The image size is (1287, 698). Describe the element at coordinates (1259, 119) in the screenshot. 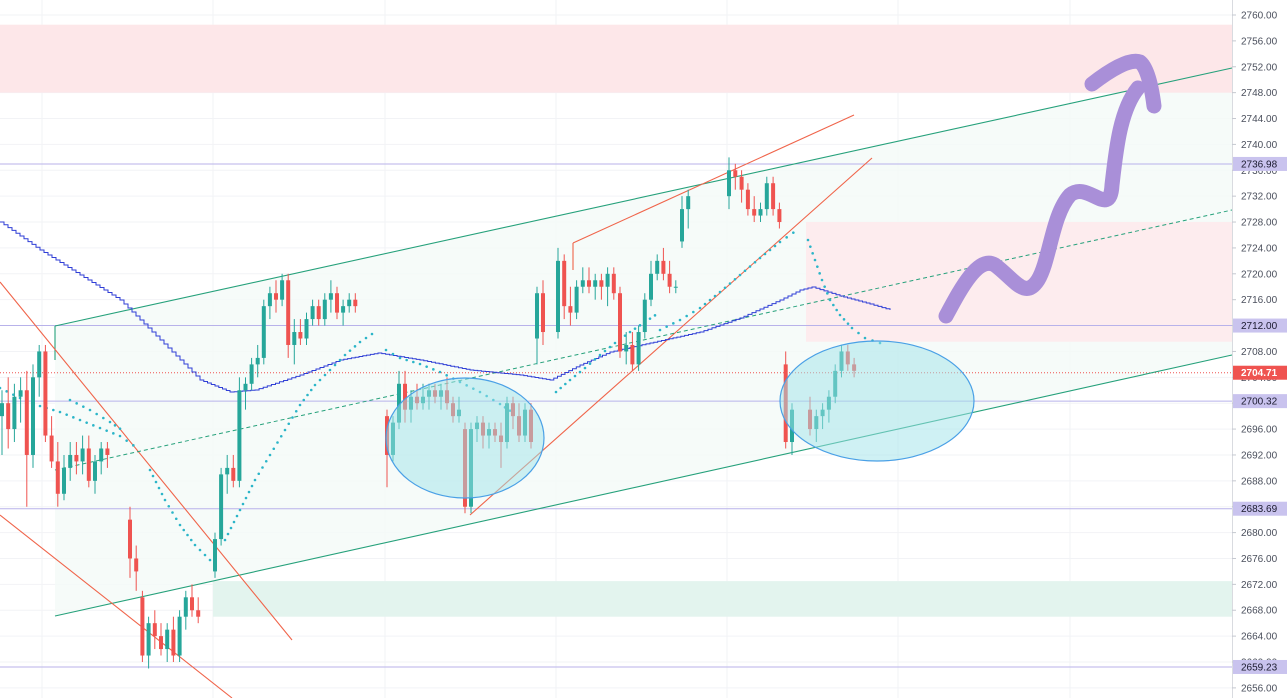

I see `tick-label: 2744.00` at that location.